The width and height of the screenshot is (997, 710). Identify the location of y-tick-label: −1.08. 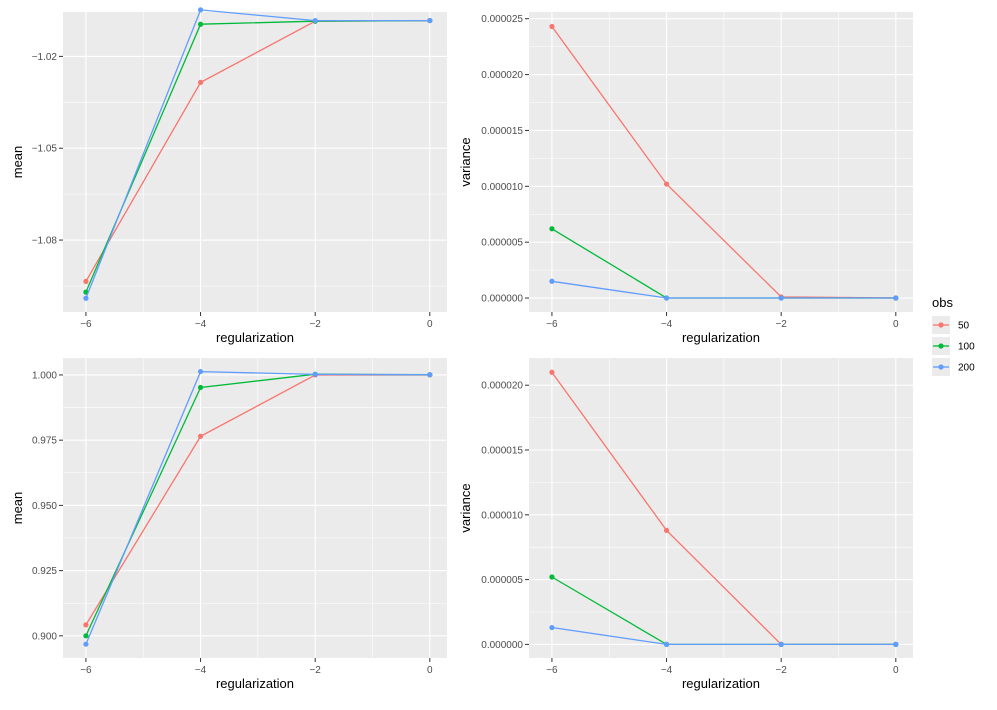
(45, 241).